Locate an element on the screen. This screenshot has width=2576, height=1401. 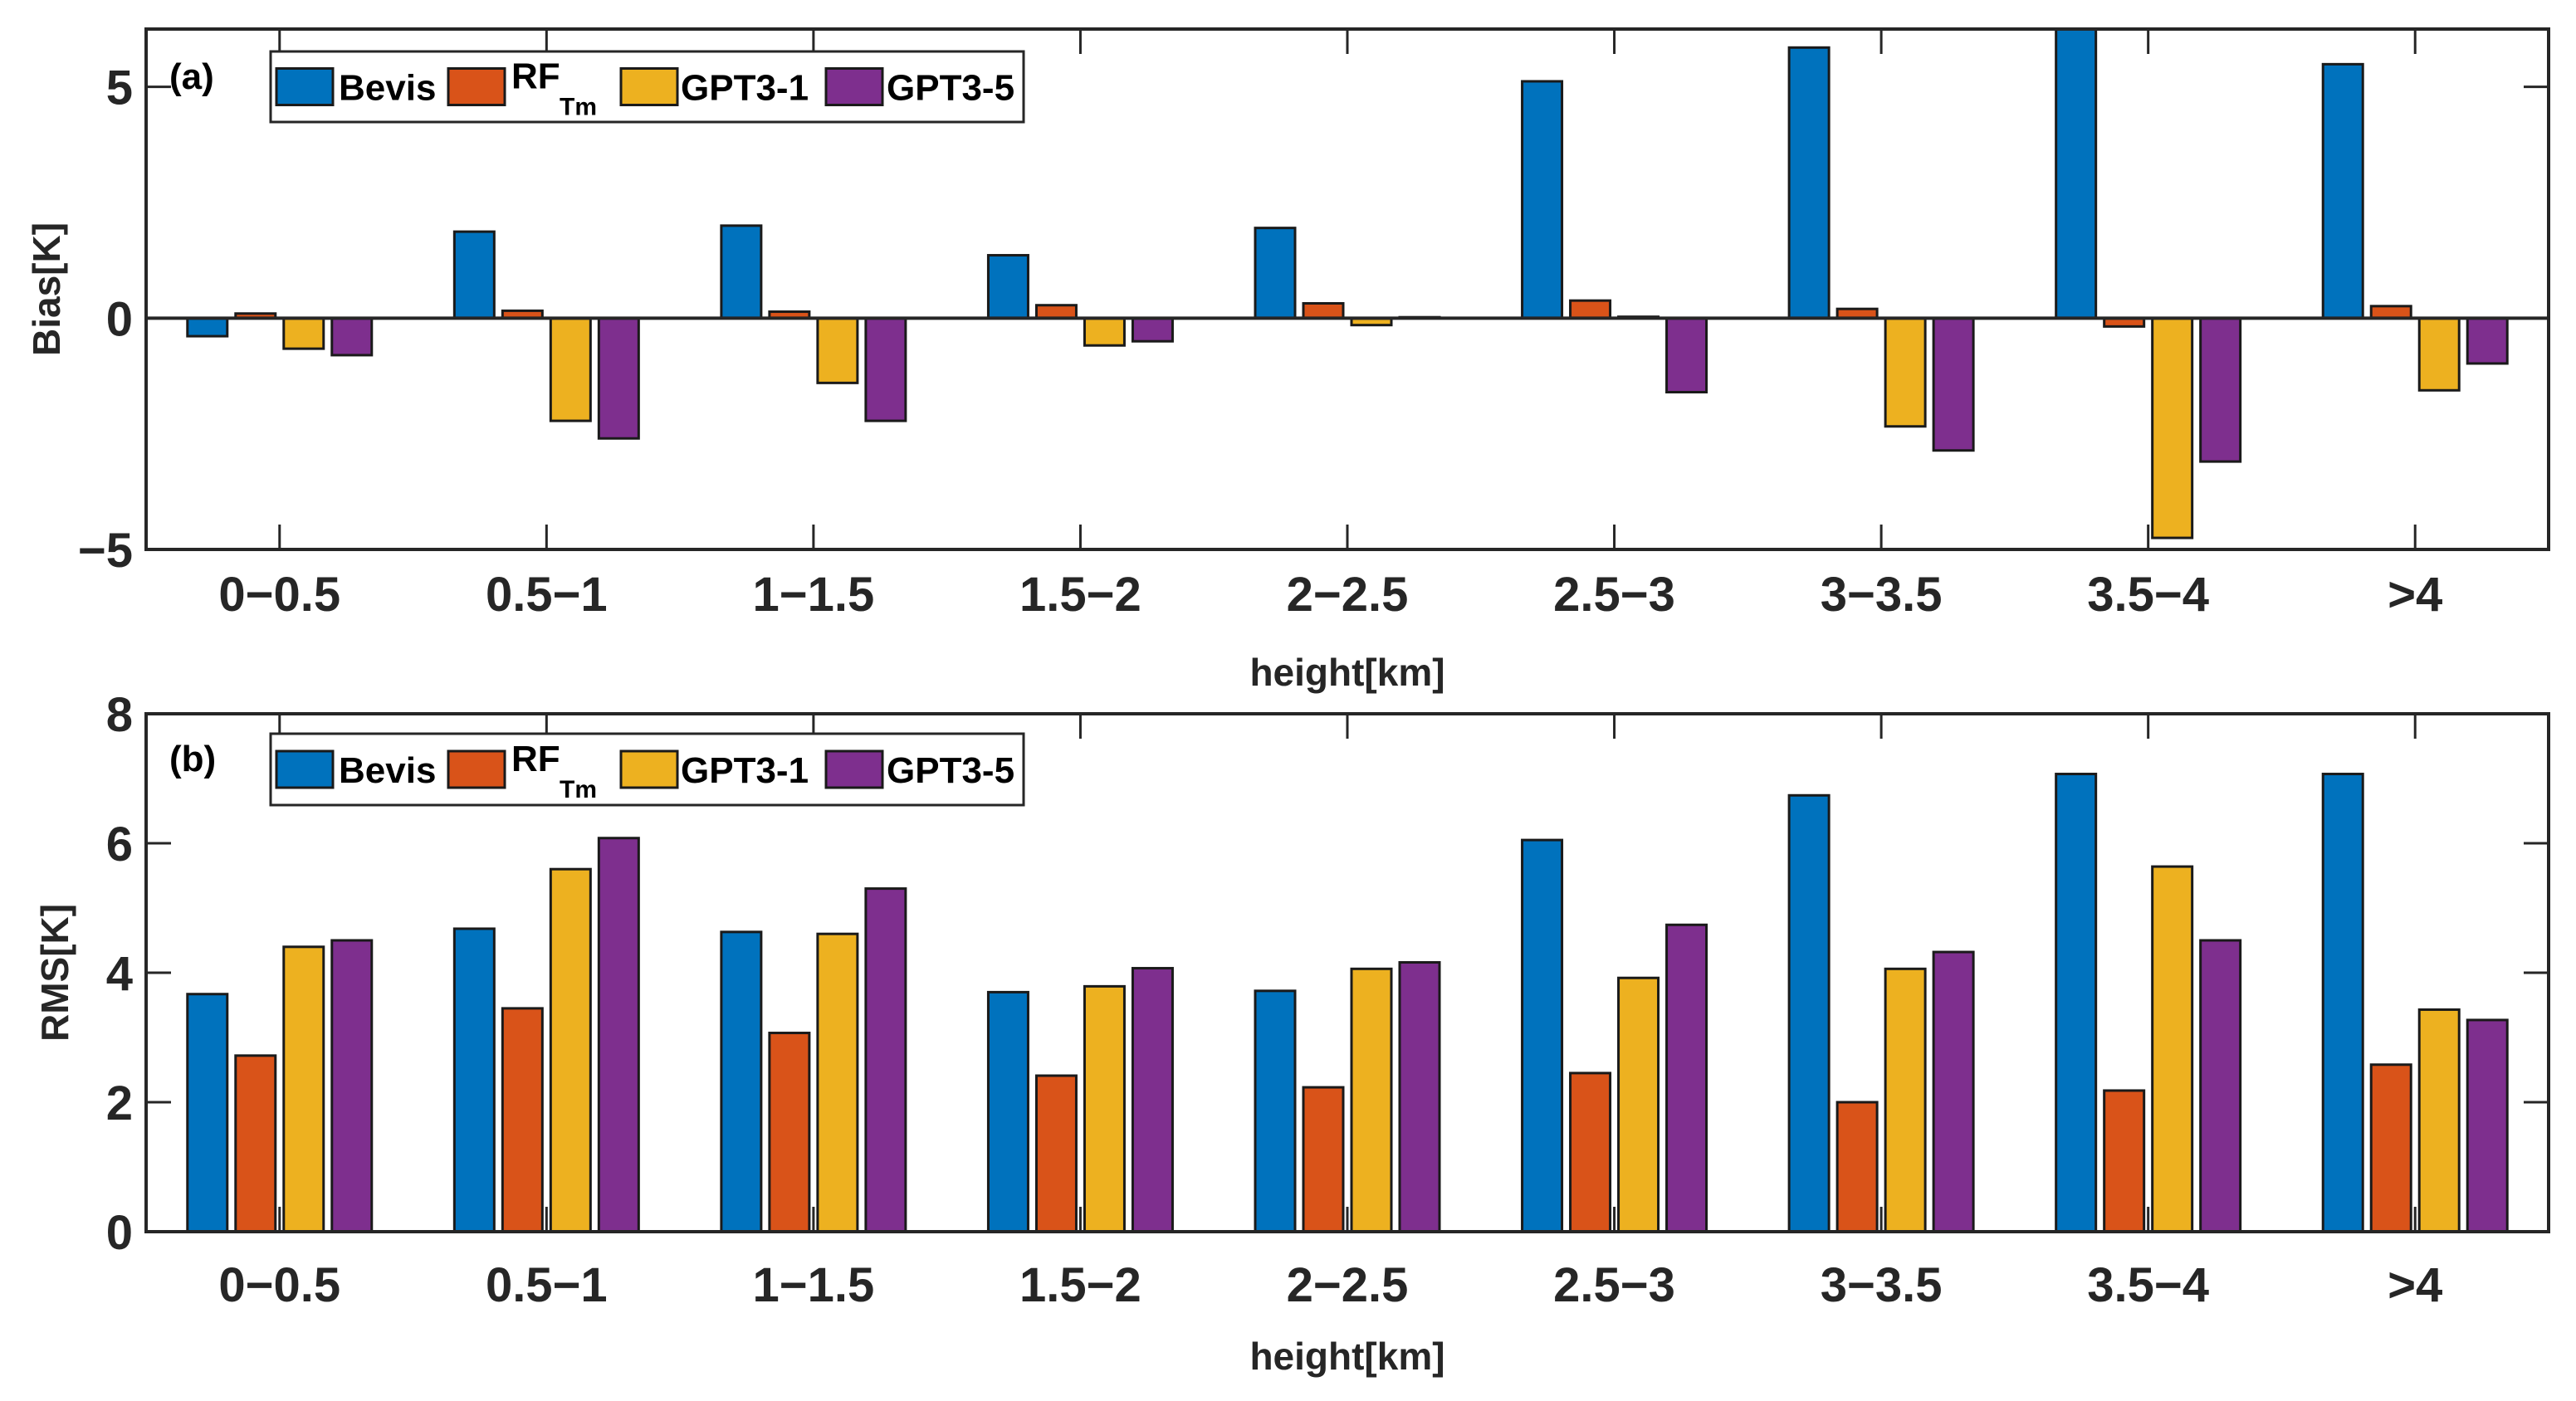
x-axis-label: height[km] is located at coordinates (1346, 1356).